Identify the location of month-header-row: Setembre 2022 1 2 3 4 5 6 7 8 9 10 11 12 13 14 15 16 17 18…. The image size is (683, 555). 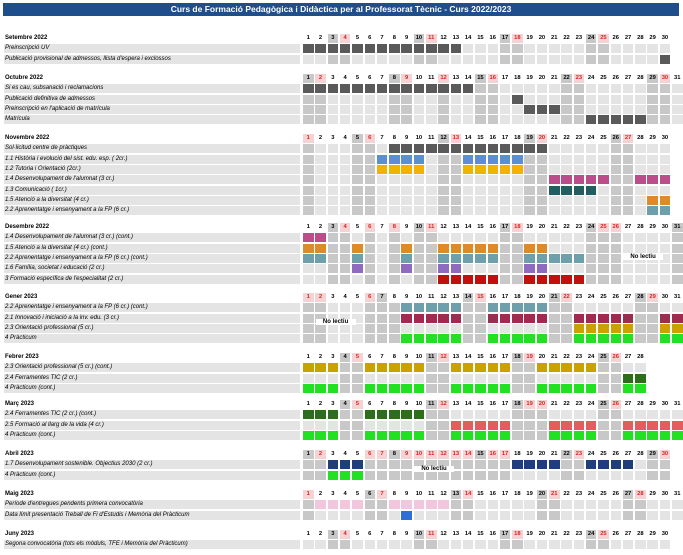
(341, 38).